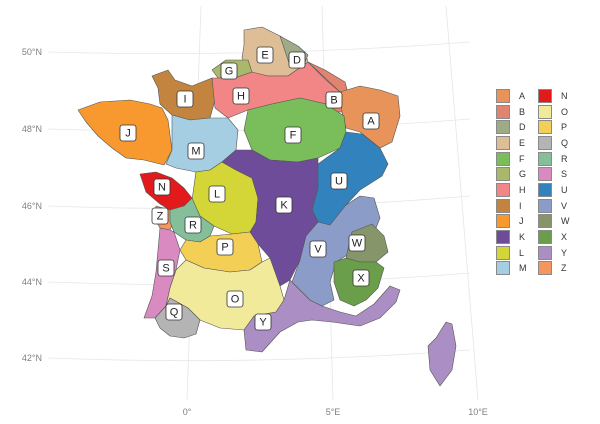 The height and width of the screenshot is (424, 600). What do you see at coordinates (522, 143) in the screenshot?
I see `legend-label: E` at bounding box center [522, 143].